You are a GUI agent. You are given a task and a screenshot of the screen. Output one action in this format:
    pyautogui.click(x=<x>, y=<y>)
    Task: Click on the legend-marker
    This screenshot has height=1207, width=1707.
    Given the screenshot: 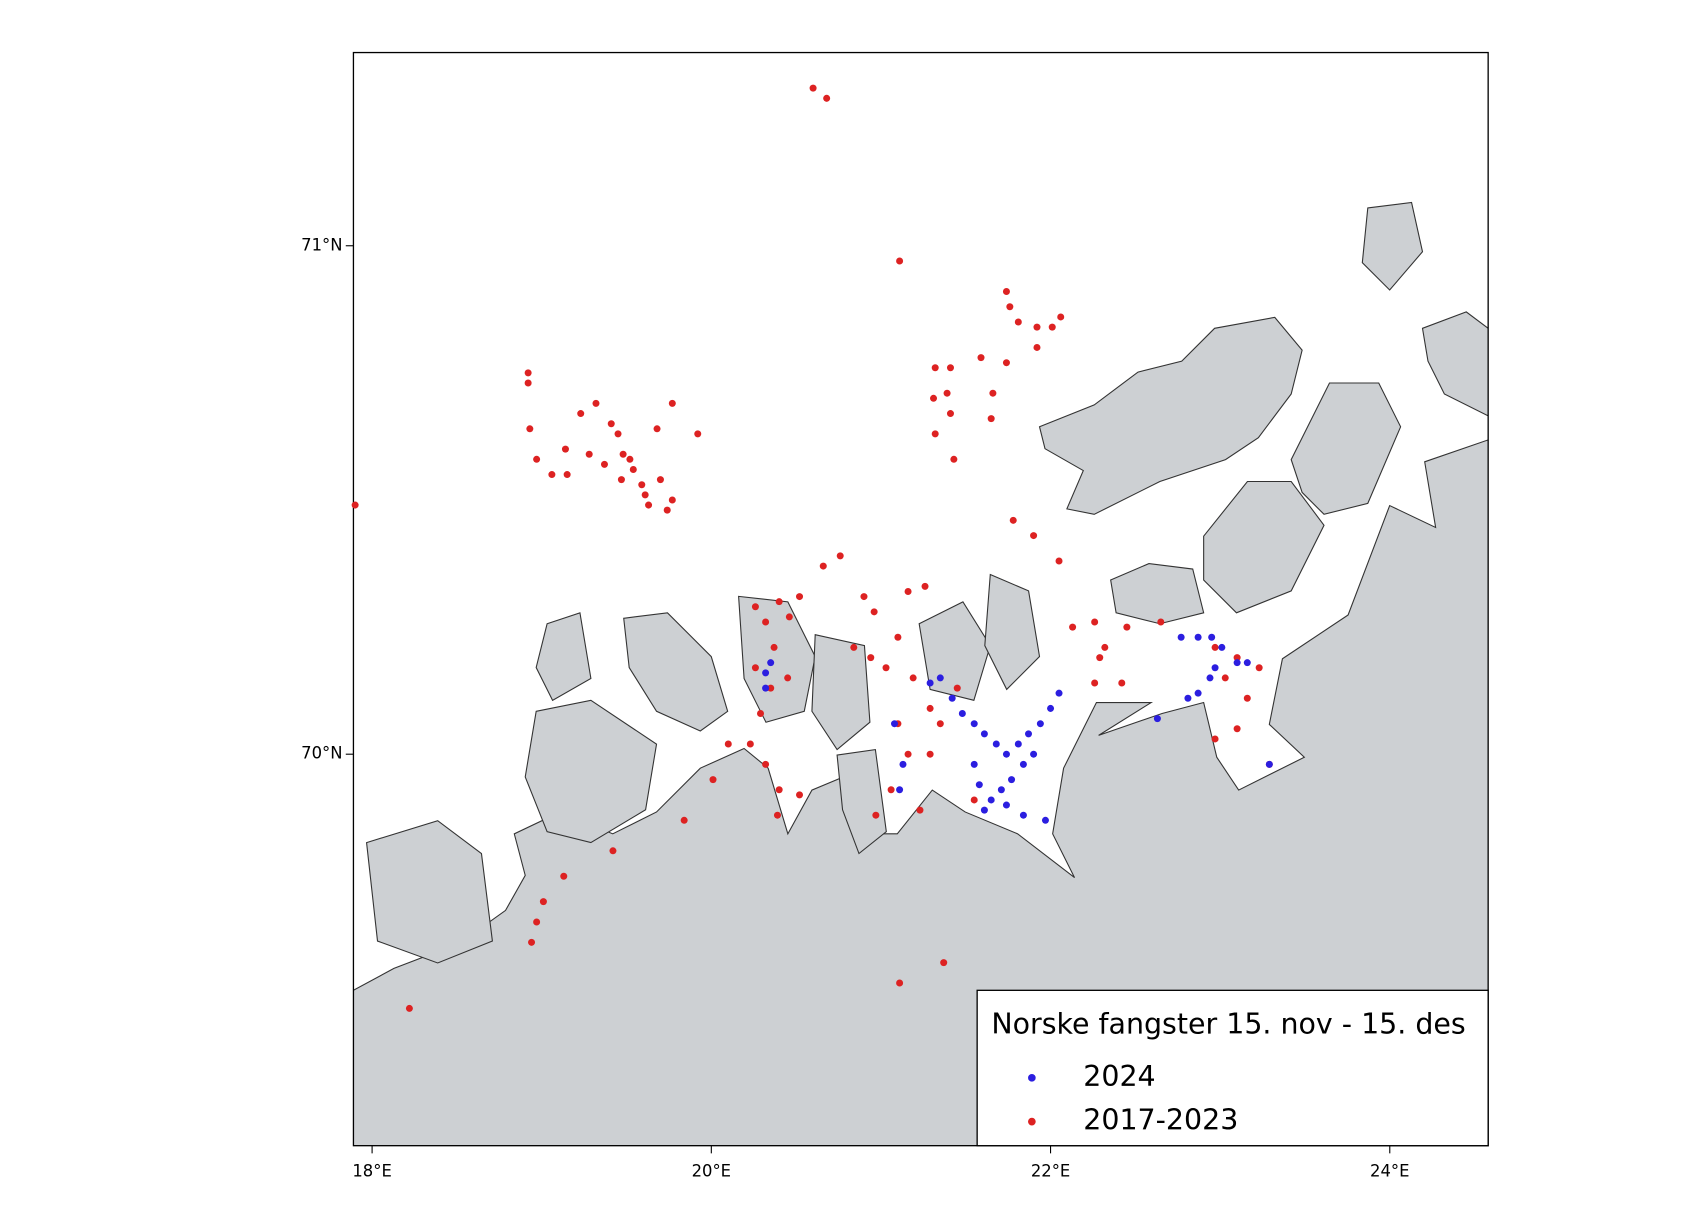 What is the action you would take?
    pyautogui.click(x=1032, y=1121)
    